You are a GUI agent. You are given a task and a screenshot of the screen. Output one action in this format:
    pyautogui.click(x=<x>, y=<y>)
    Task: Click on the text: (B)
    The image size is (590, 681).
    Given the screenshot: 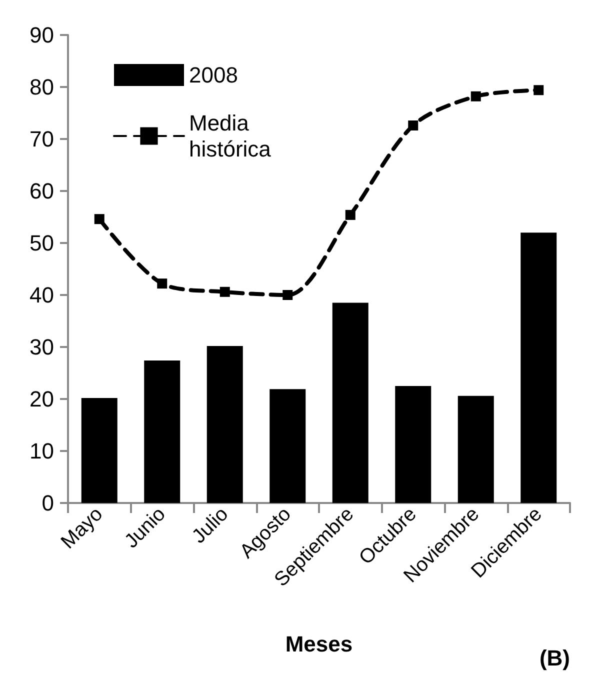 What is the action you would take?
    pyautogui.click(x=554, y=658)
    